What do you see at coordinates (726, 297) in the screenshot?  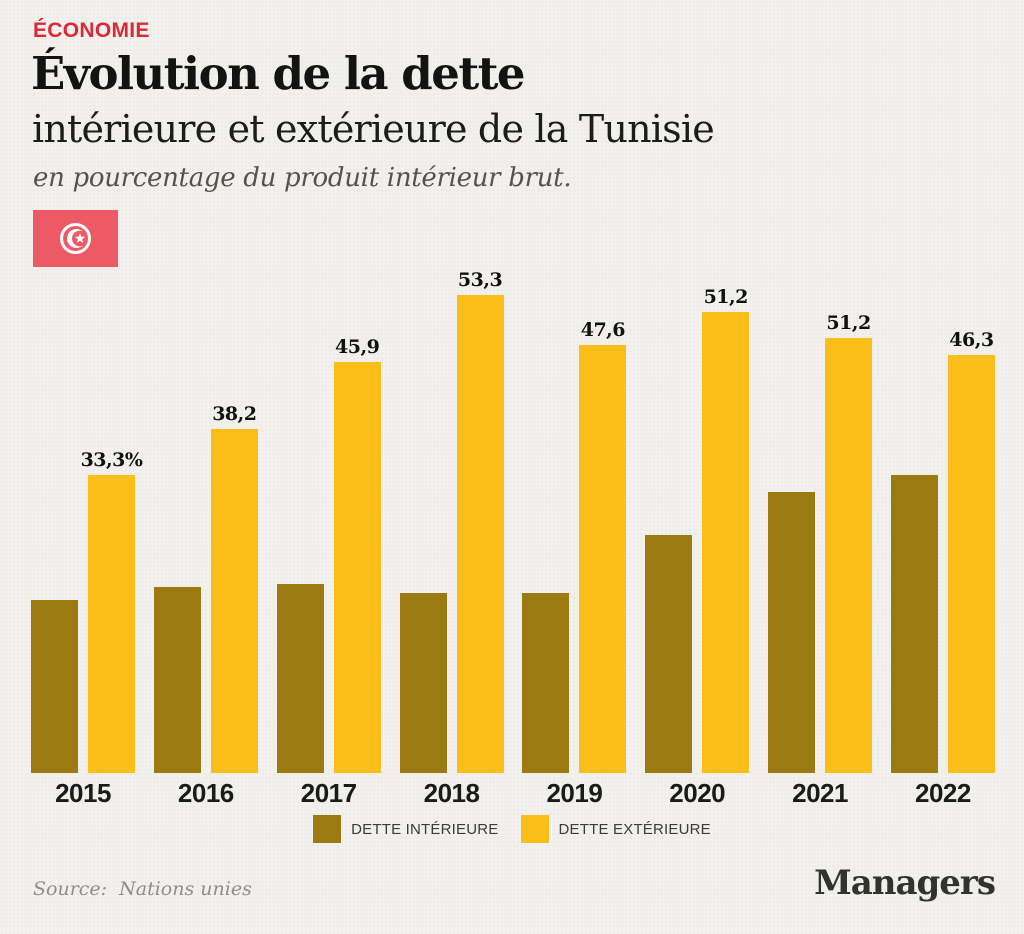 I see `value-label-2020: 51,2` at bounding box center [726, 297].